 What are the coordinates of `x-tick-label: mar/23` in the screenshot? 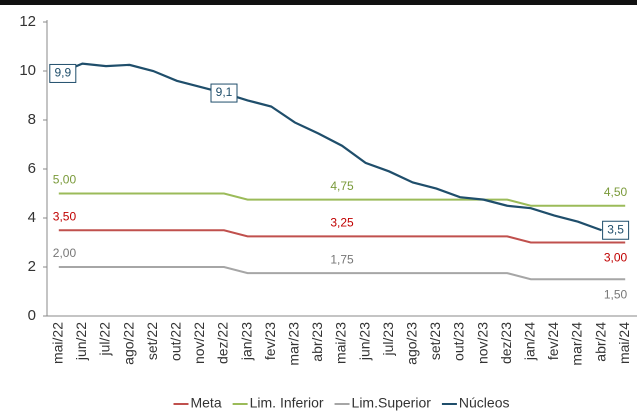 It's located at (294, 344).